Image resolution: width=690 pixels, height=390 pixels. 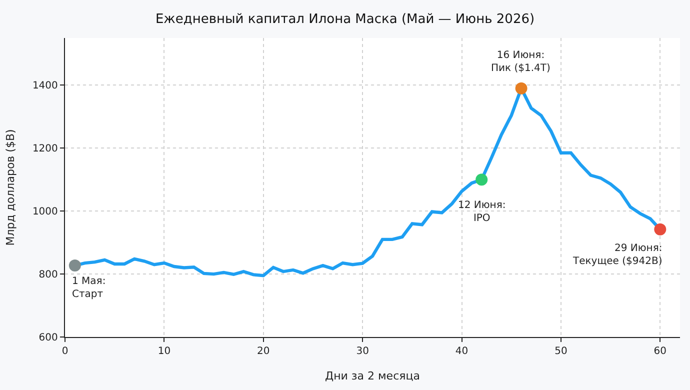 I want to click on x-tick-label: 20, so click(x=263, y=352).